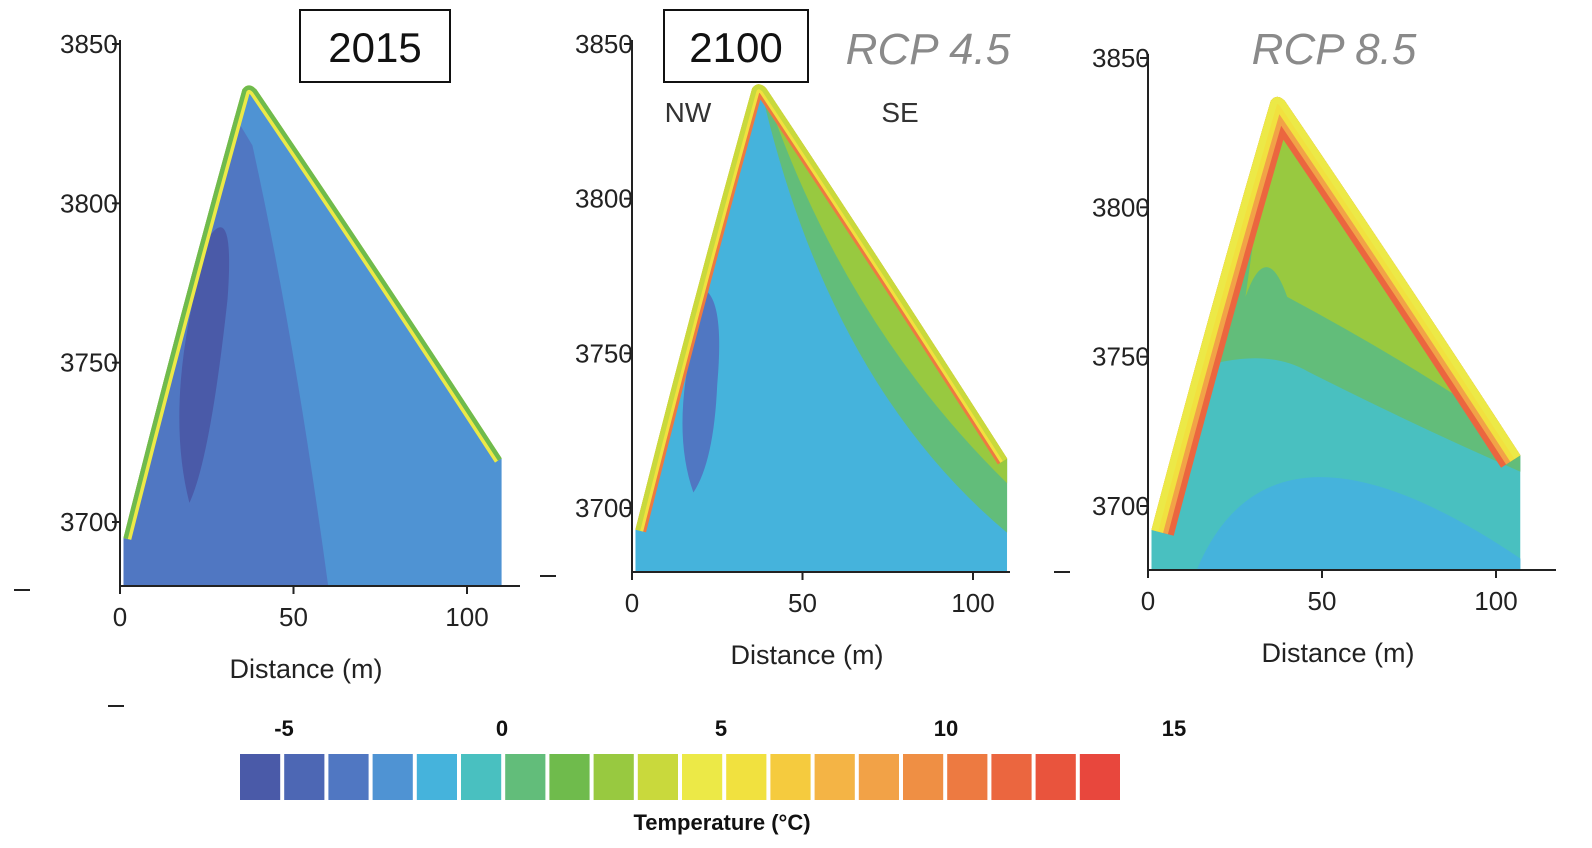  I want to click on scenario-label: RCP 8.5, so click(1334, 49).